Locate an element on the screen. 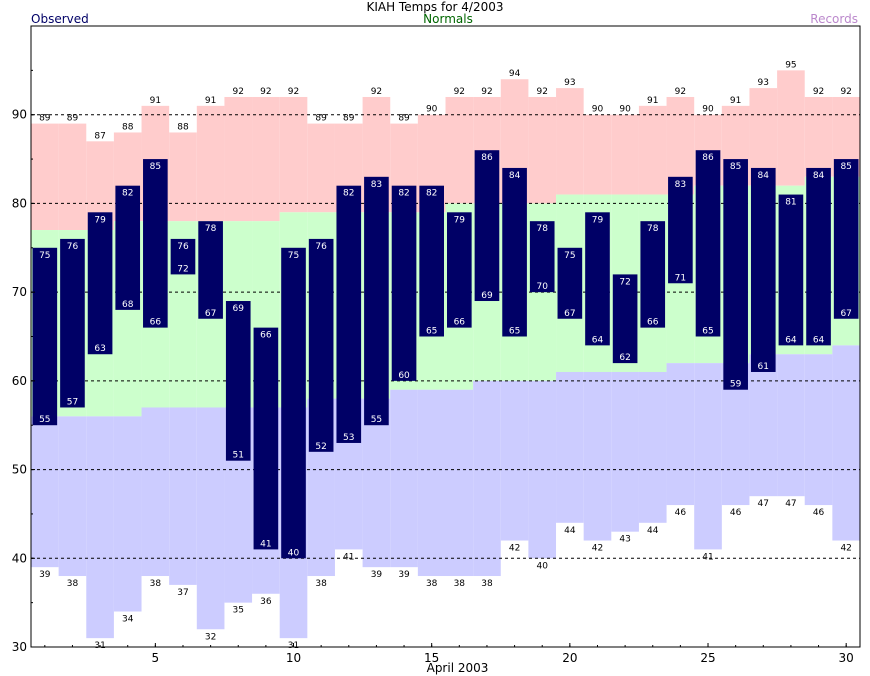 The height and width of the screenshot is (676, 870). record-low-label: 35 is located at coordinates (238, 611).